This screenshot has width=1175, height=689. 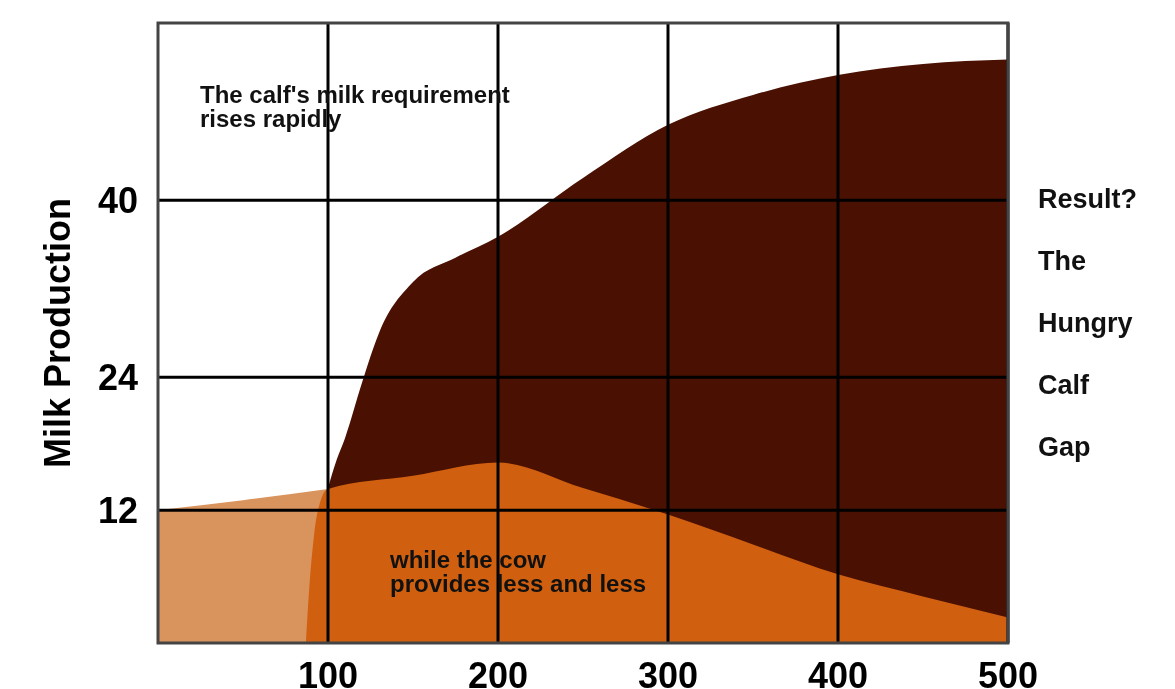 I want to click on y-tick-label: 12, so click(x=117, y=511).